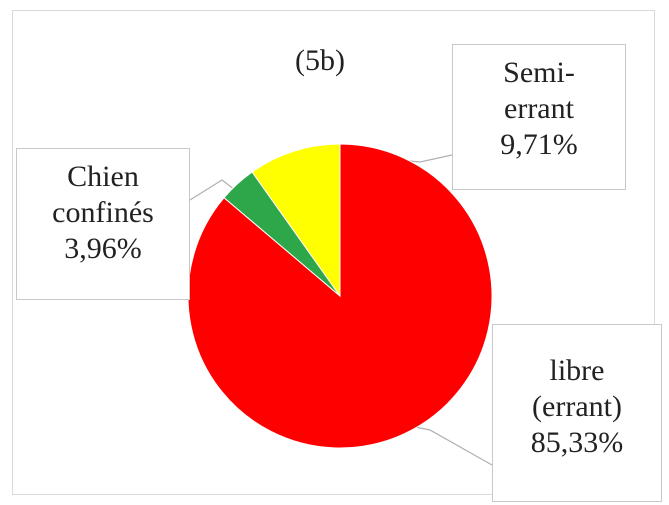 The image size is (669, 505). Describe the element at coordinates (212, 190) in the screenshot. I see `leader-line-confine` at that location.